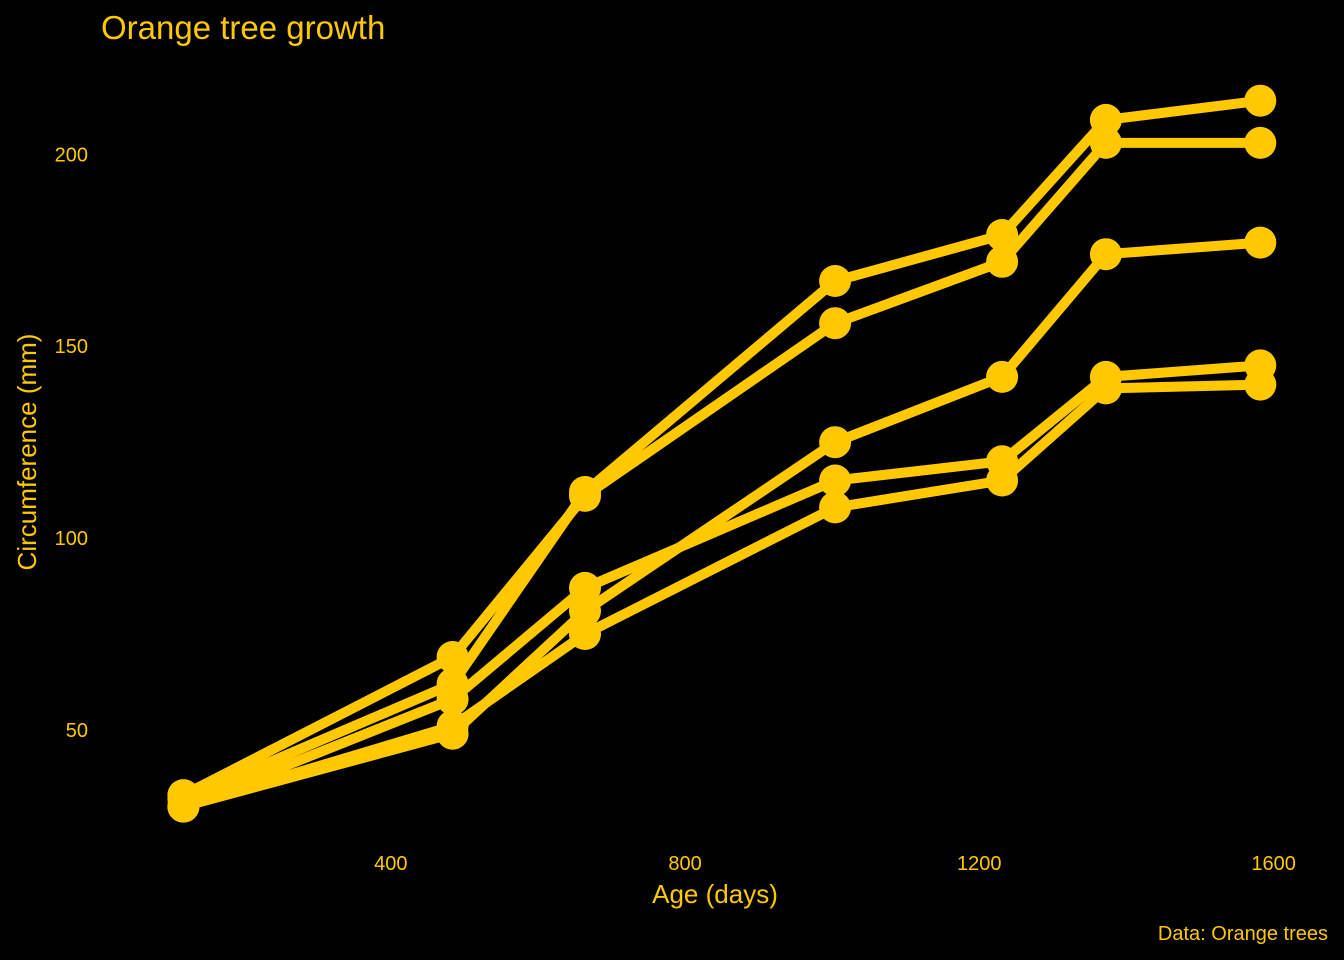 This screenshot has height=960, width=1344. Describe the element at coordinates (979, 864) in the screenshot. I see `x-tick-label: 1200` at that location.